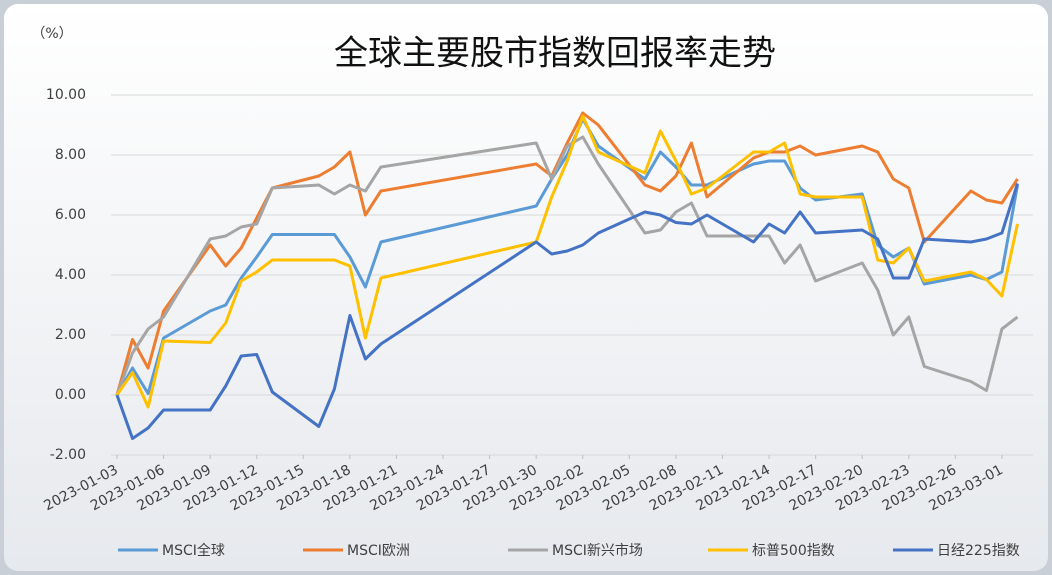  I want to click on legend-label: MSCI全球, so click(193, 550).